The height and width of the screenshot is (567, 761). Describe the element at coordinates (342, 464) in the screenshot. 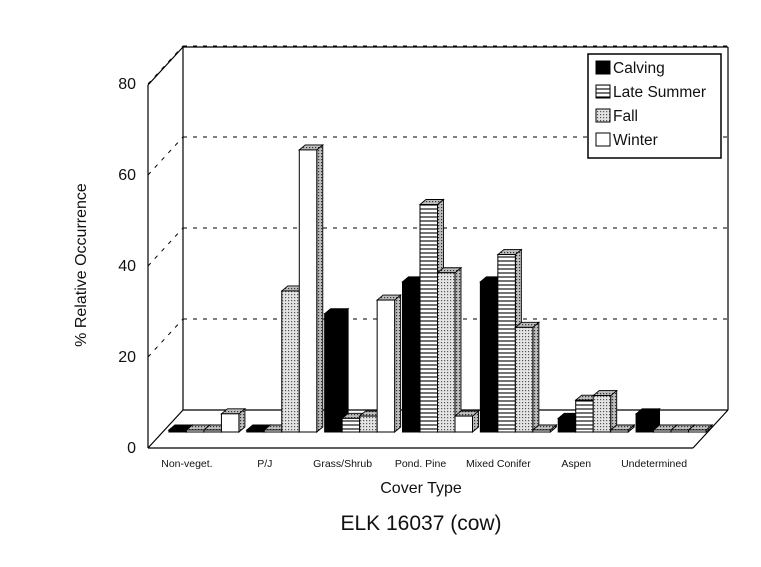

I see `x-tick-label: Grass/Shrub` at that location.